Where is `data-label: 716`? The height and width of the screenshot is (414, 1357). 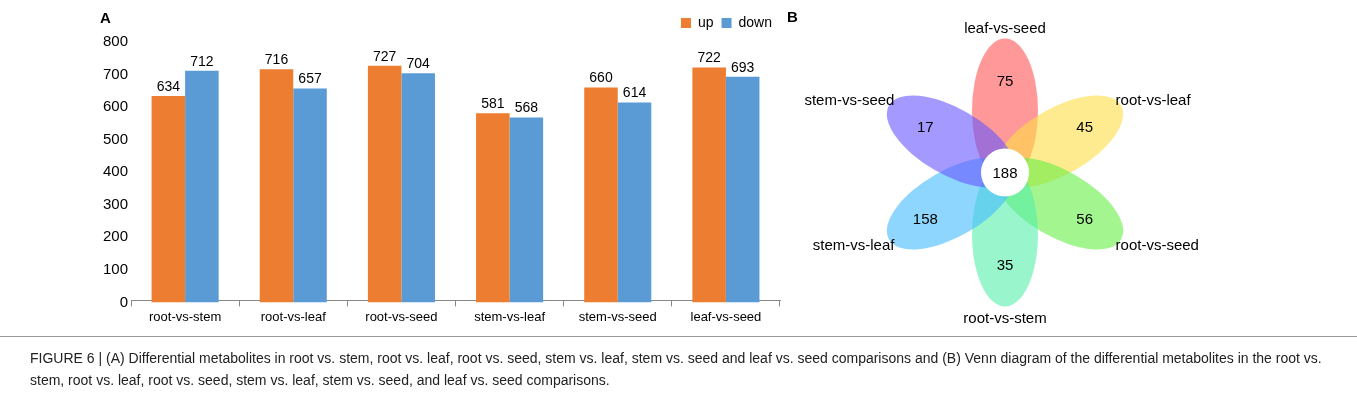
data-label: 716 is located at coordinates (276, 59).